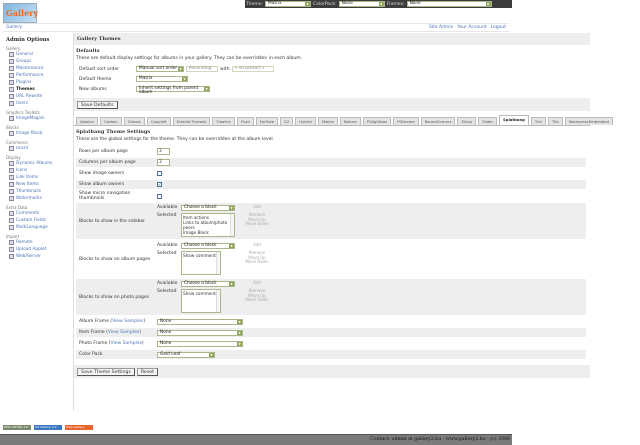 This screenshot has width=640, height=445. I want to click on xhtml-badge: W3C XHTML 1.0, so click(17, 427).